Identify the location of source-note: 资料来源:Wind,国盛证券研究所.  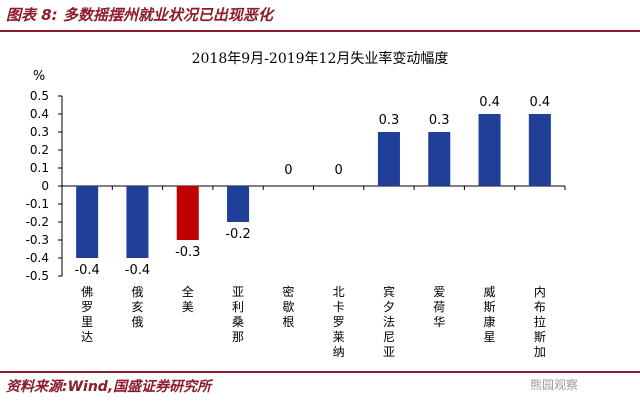
(109, 387).